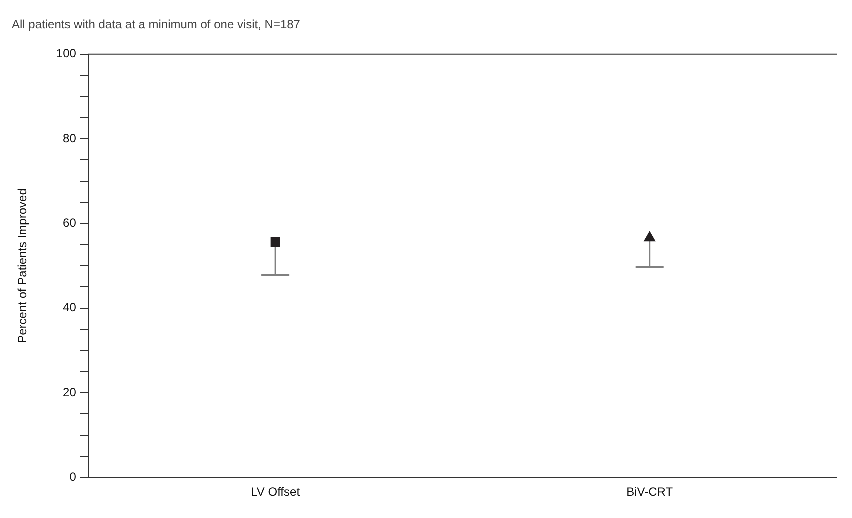 The height and width of the screenshot is (518, 852). Describe the element at coordinates (23, 266) in the screenshot. I see `y-axis-title: Percent of Patients Improved` at that location.